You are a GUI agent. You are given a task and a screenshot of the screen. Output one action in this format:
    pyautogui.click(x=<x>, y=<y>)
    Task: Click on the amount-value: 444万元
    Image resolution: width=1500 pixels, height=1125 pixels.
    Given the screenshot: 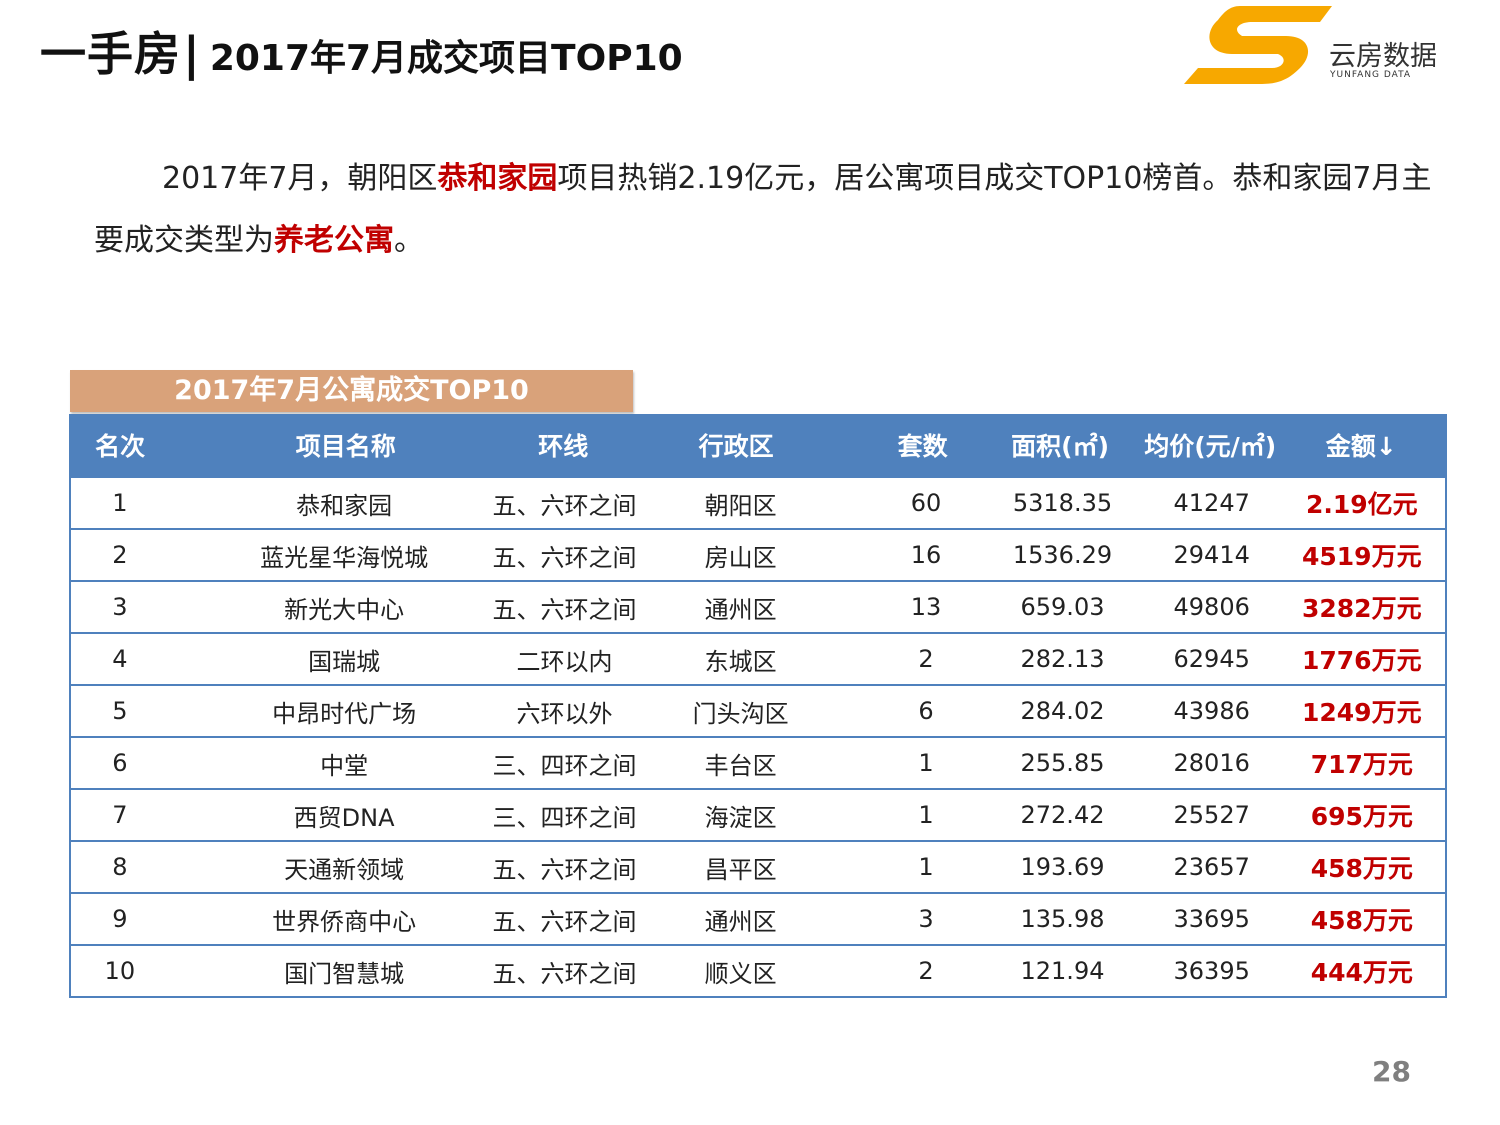 What is the action you would take?
    pyautogui.click(x=1361, y=972)
    